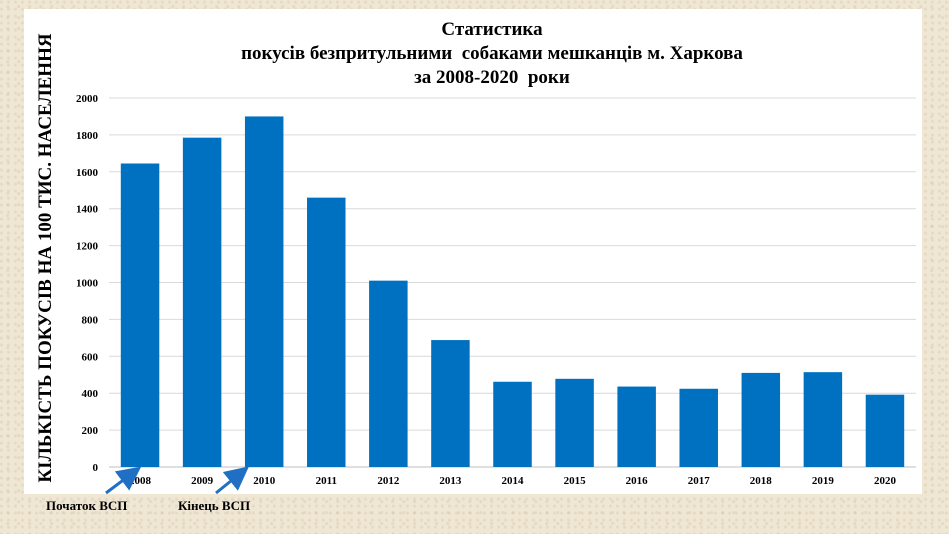  I want to click on x-tick-label: 2014, so click(513, 481).